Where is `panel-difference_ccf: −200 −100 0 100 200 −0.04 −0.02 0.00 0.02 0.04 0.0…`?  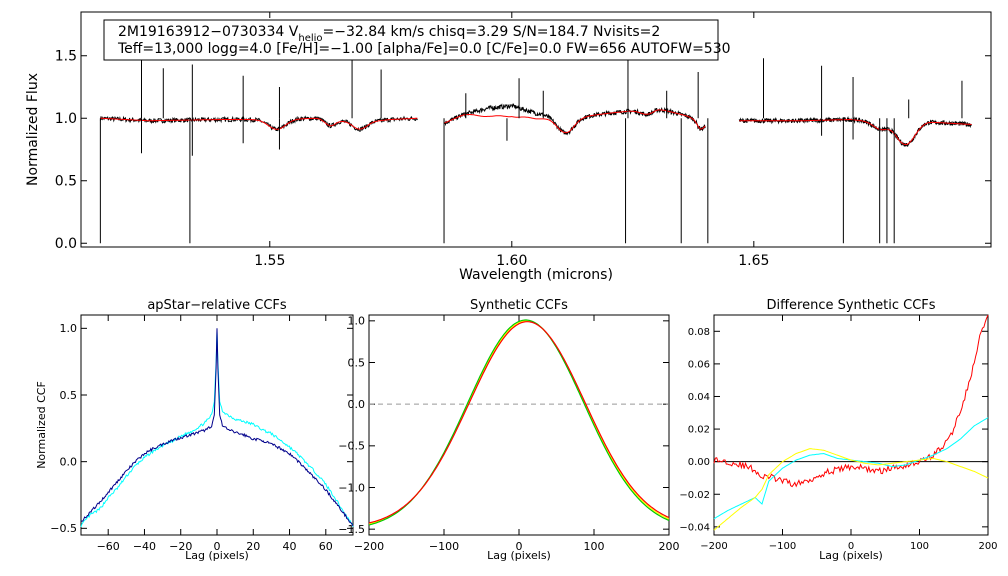 panel-difference_ccf: −200 −100 0 100 200 −0.04 −0.02 0.00 0.02 0.04 0.0… is located at coordinates (838, 430).